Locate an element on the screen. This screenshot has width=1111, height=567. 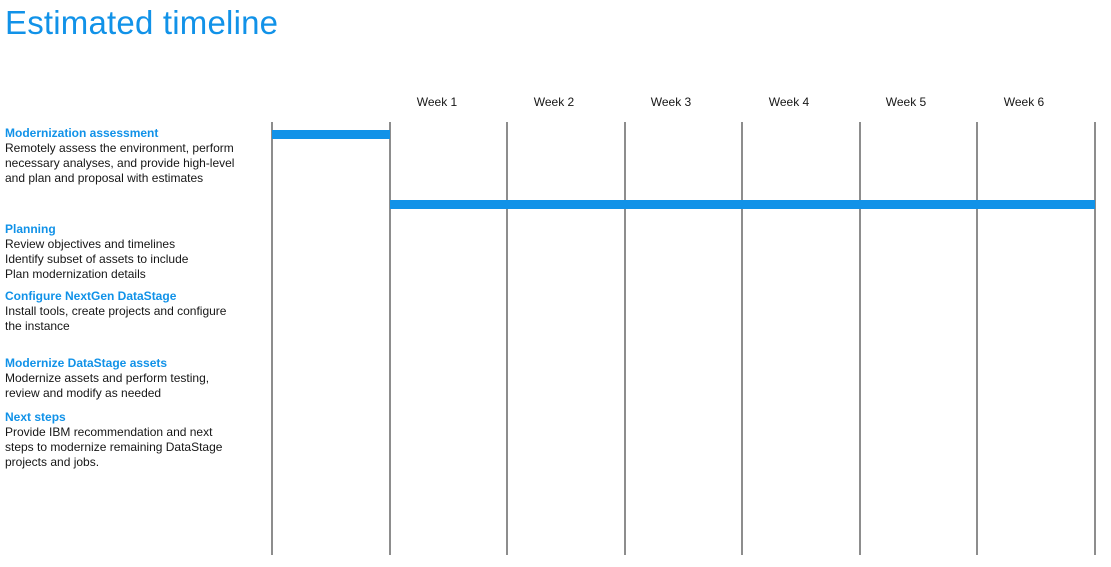
week-label-4: Week 4 is located at coordinates (789, 102).